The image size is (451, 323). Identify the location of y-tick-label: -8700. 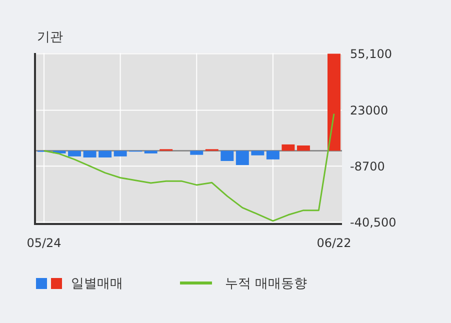
(367, 166).